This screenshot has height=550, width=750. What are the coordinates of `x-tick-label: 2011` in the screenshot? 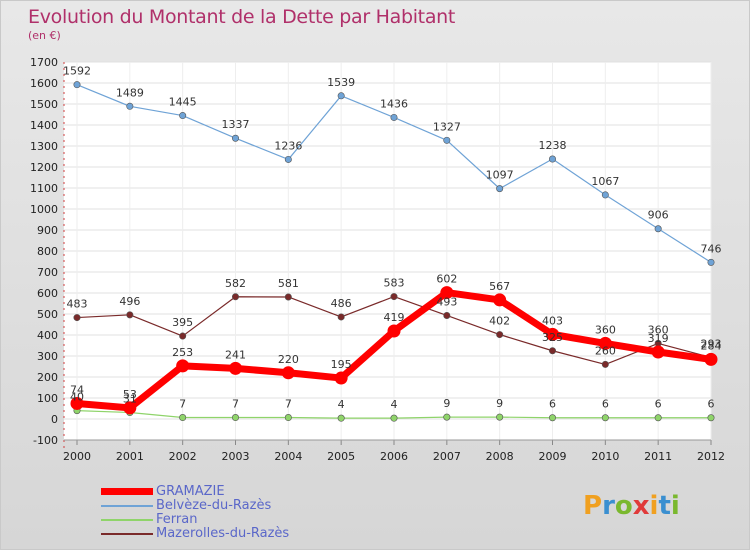 It's located at (658, 456).